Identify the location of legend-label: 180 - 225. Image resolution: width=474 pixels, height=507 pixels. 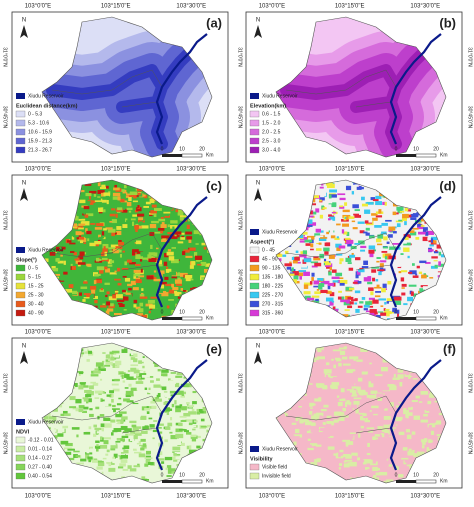
(272, 286).